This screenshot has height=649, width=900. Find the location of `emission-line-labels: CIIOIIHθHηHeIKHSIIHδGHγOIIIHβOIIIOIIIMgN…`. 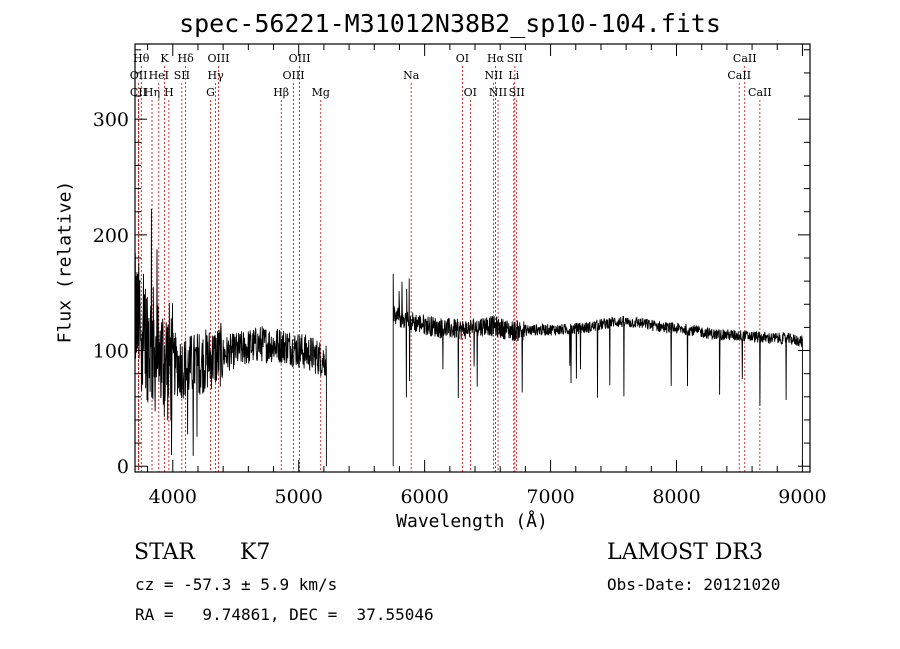

emission-line-labels: CIIOIIHθHηHeIKHSIIHδGHγOIIIHβOIIIOIIIMgN… is located at coordinates (451, 75).